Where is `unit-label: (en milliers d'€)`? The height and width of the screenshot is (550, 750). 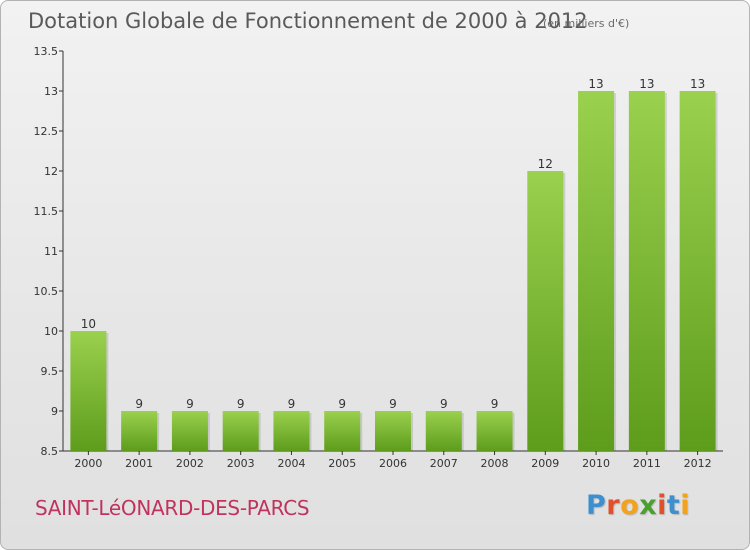 unit-label: (en milliers d'€) is located at coordinates (586, 23).